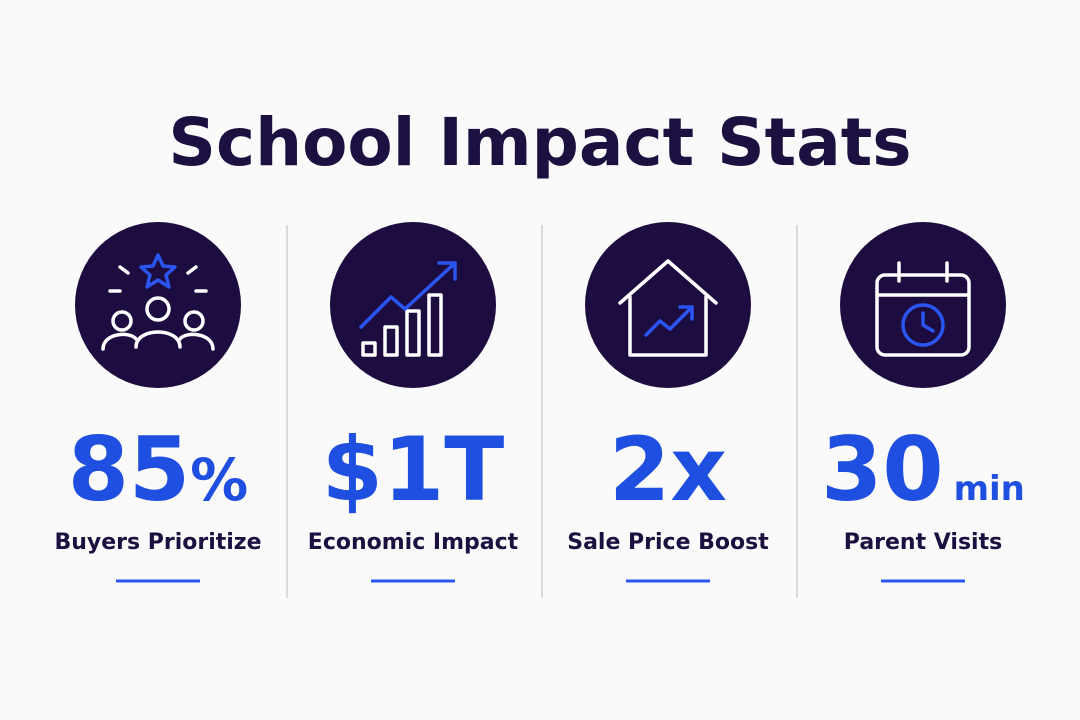 The image size is (1080, 720). What do you see at coordinates (539, 142) in the screenshot?
I see `title: School Impact Stats` at bounding box center [539, 142].